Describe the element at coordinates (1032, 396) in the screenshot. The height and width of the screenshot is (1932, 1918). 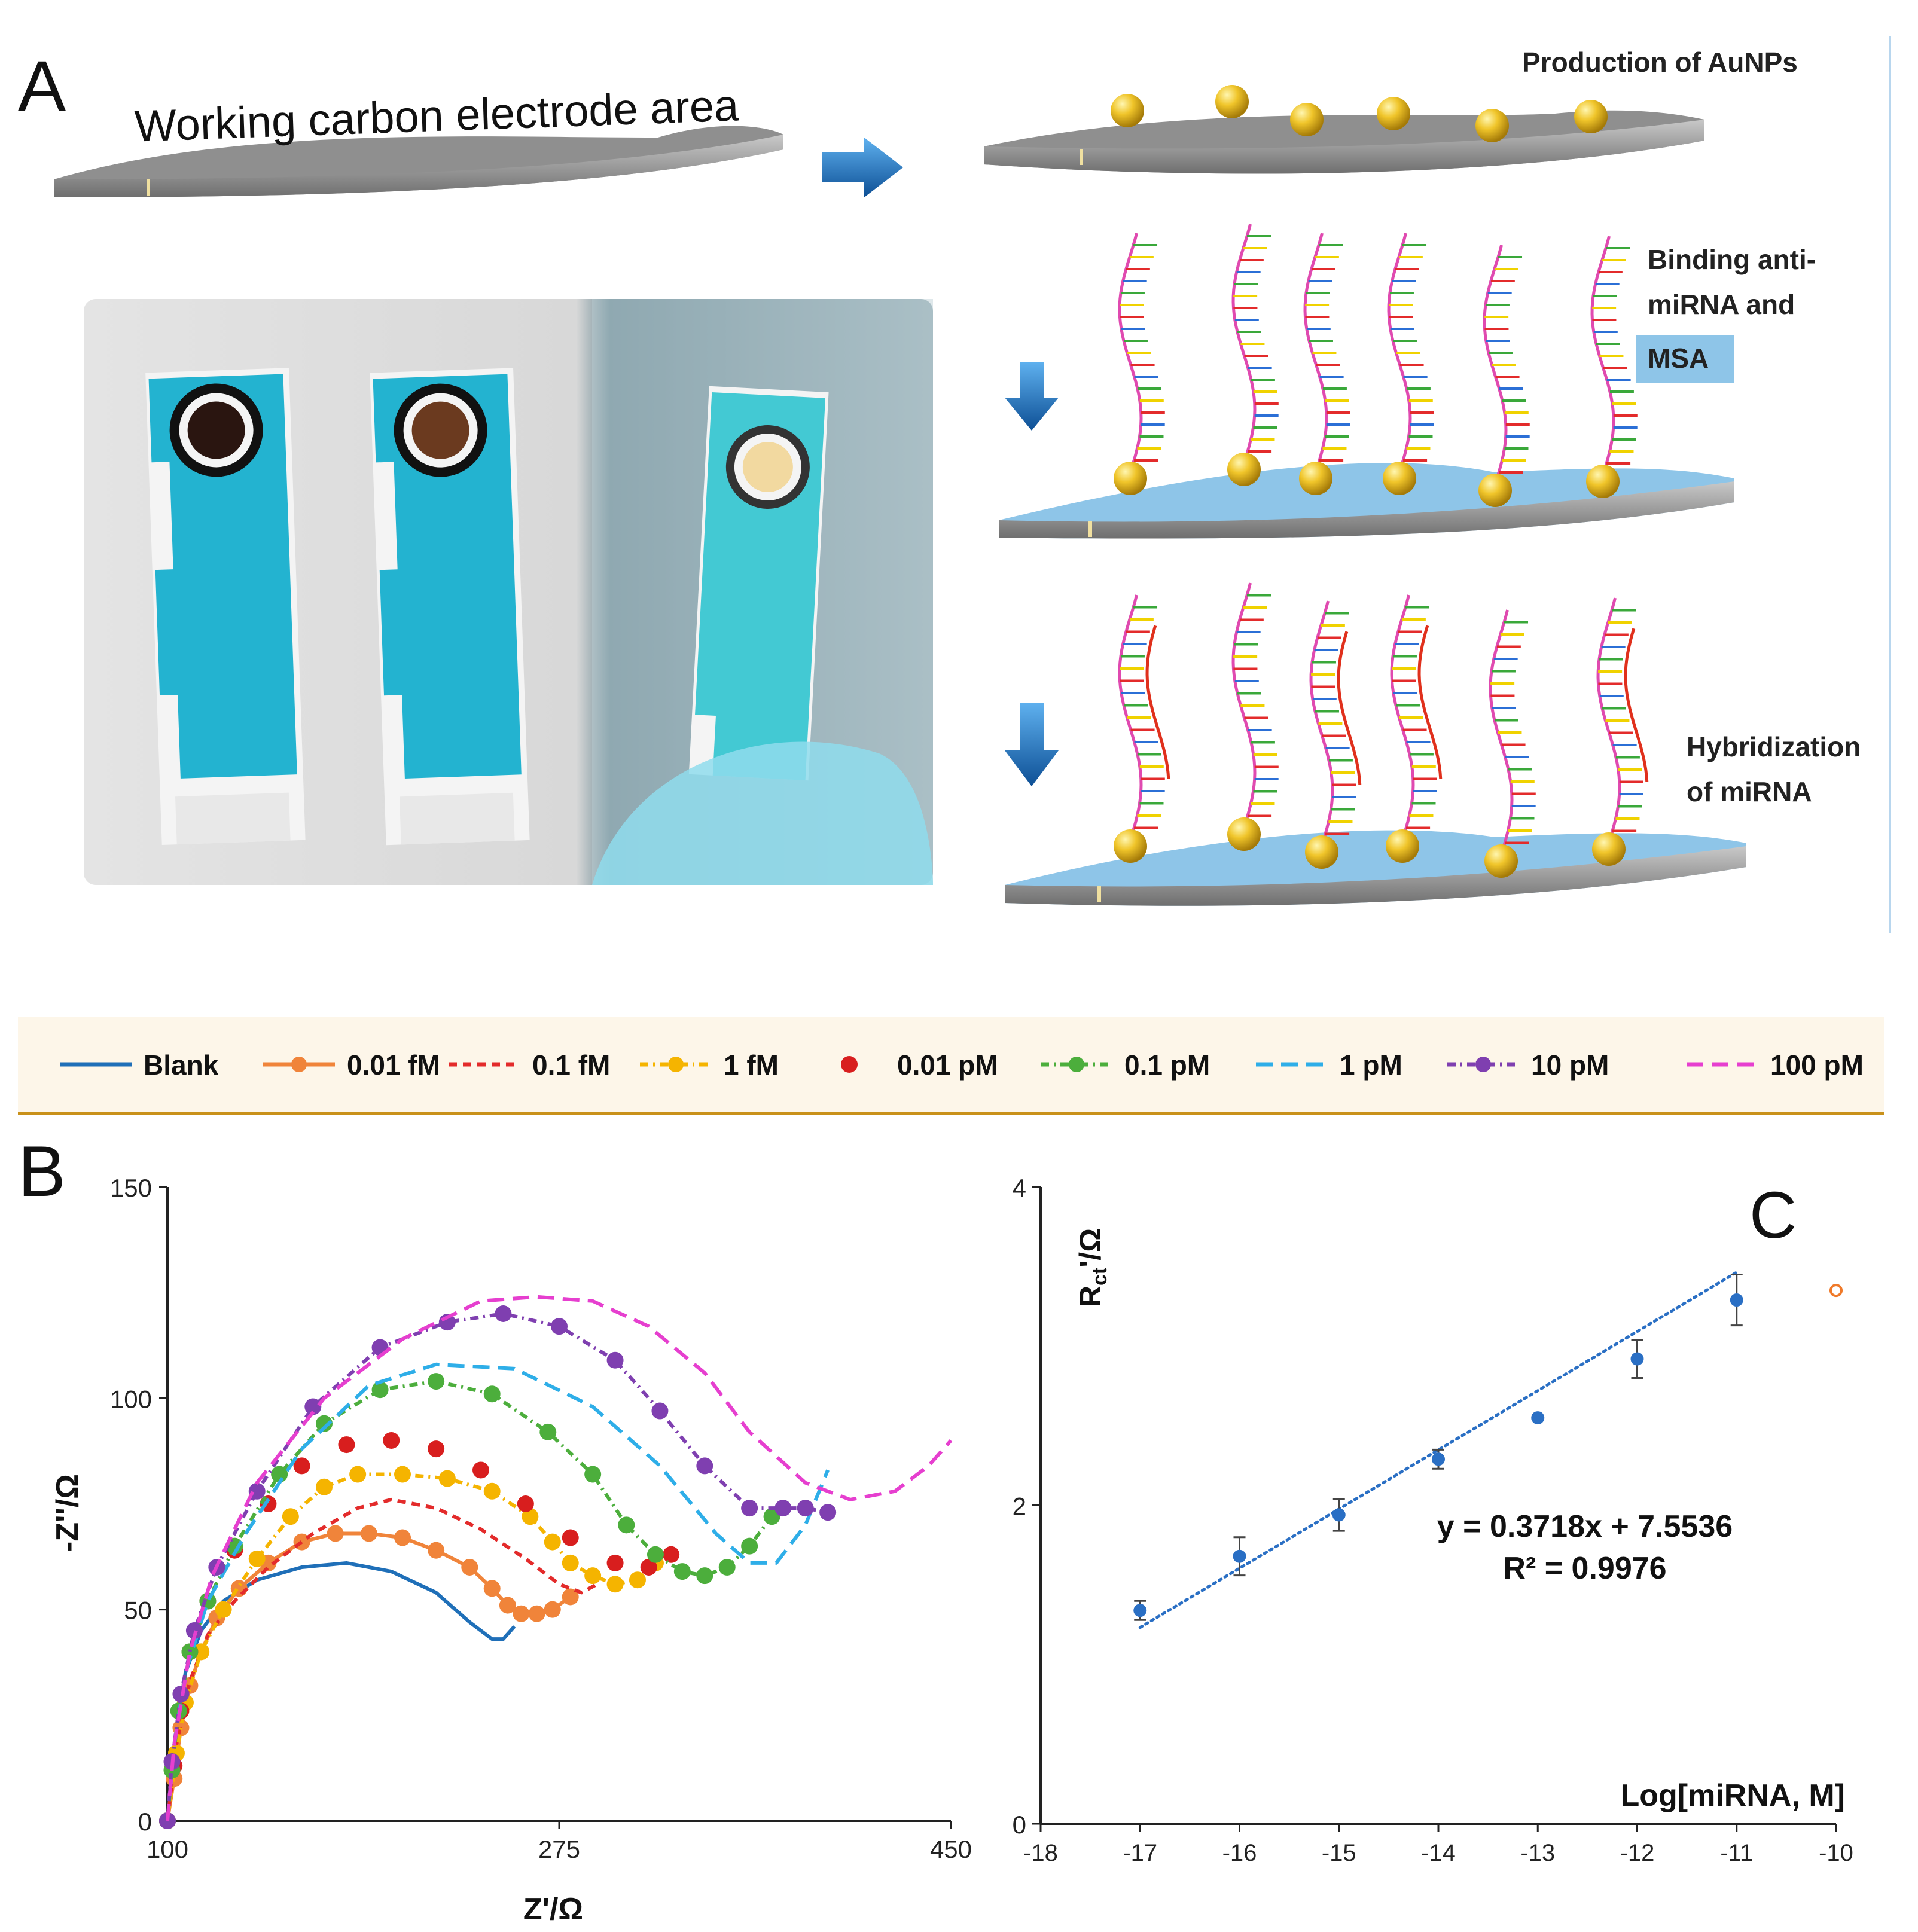
I see `down-arrow-icon` at that location.